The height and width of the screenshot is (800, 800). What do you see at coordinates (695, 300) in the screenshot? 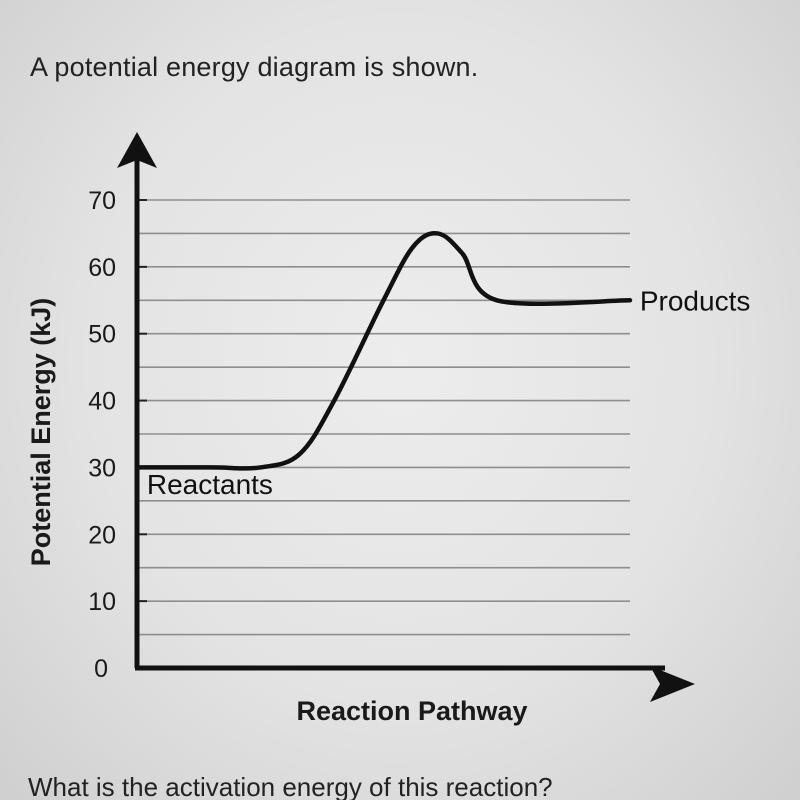
I see `annotation-products: Products` at bounding box center [695, 300].